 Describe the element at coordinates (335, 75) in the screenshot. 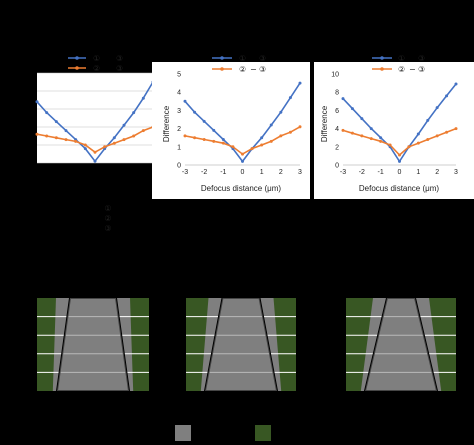

I see `y-tick-label: 10` at that location.